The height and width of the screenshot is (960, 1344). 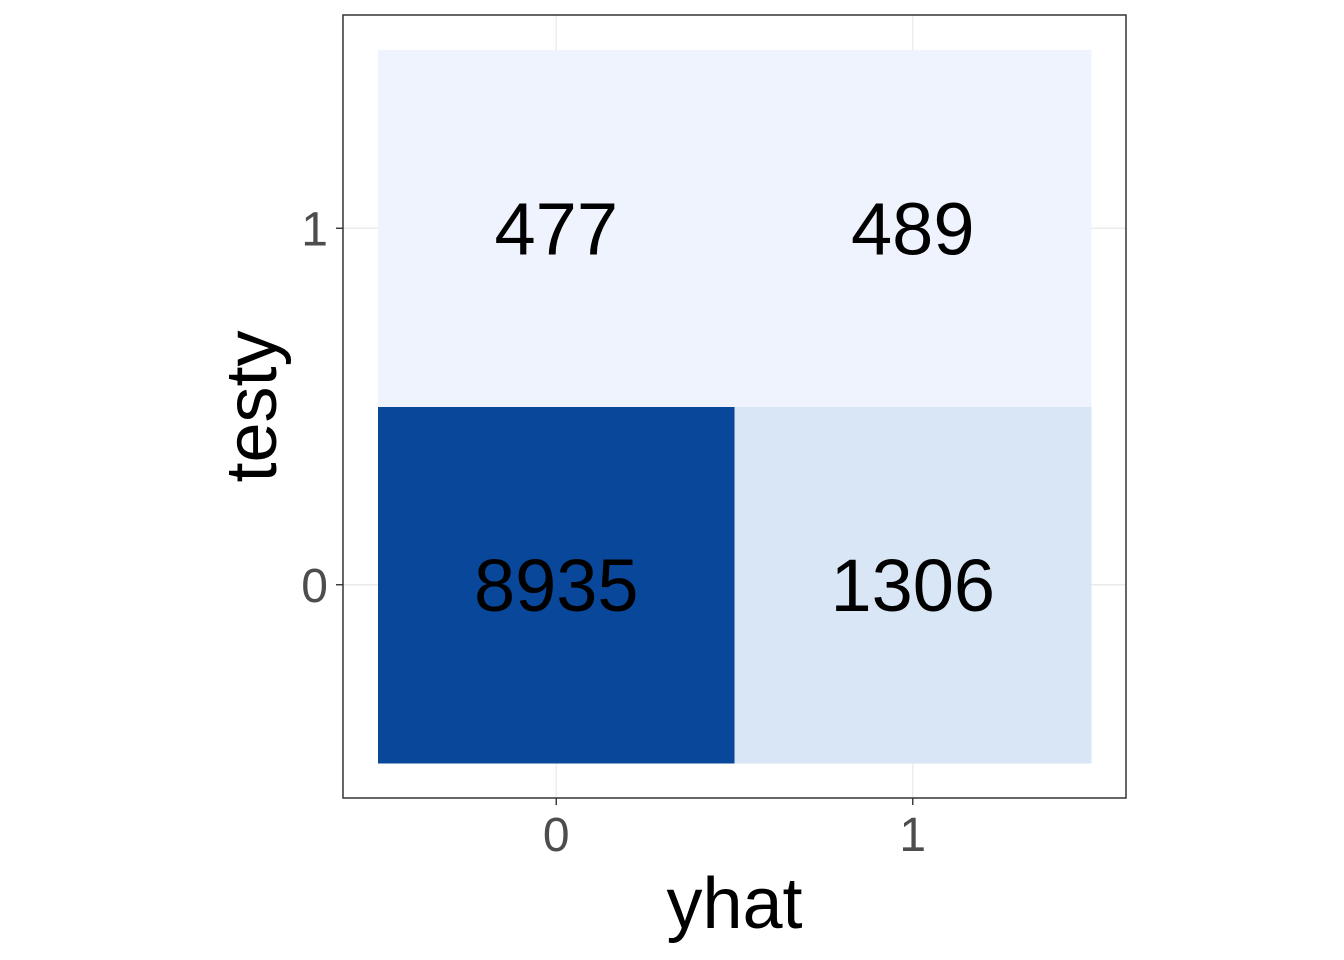 What do you see at coordinates (314, 229) in the screenshot?
I see `y-tick-label-1: 1` at bounding box center [314, 229].